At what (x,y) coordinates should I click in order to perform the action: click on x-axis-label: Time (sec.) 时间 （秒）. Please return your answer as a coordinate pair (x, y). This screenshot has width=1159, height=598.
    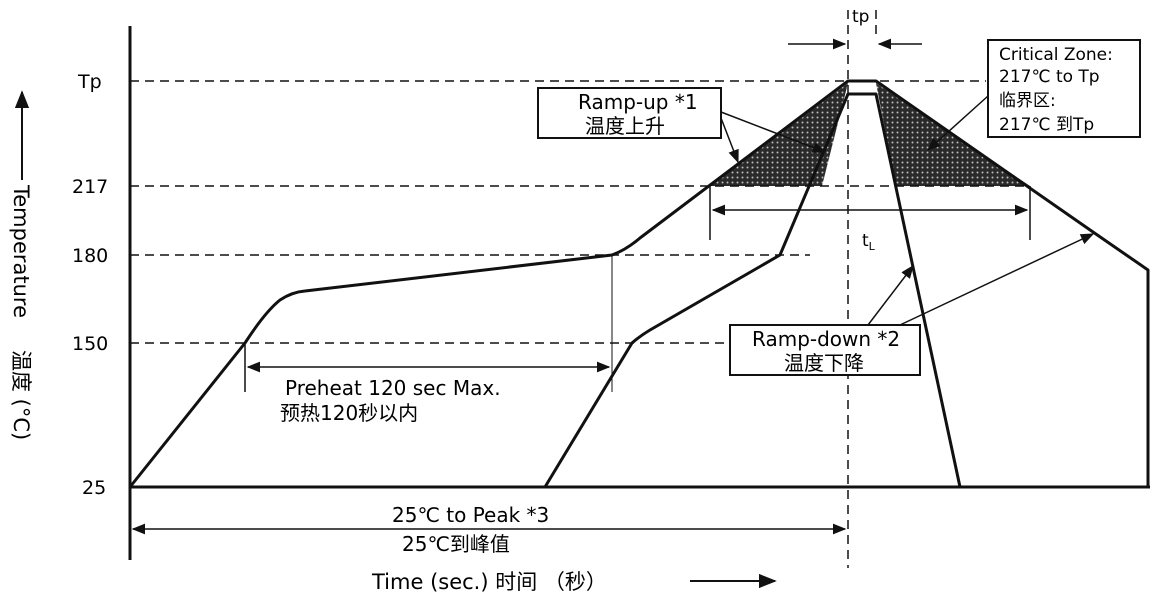
    Looking at the image, I should click on (489, 582).